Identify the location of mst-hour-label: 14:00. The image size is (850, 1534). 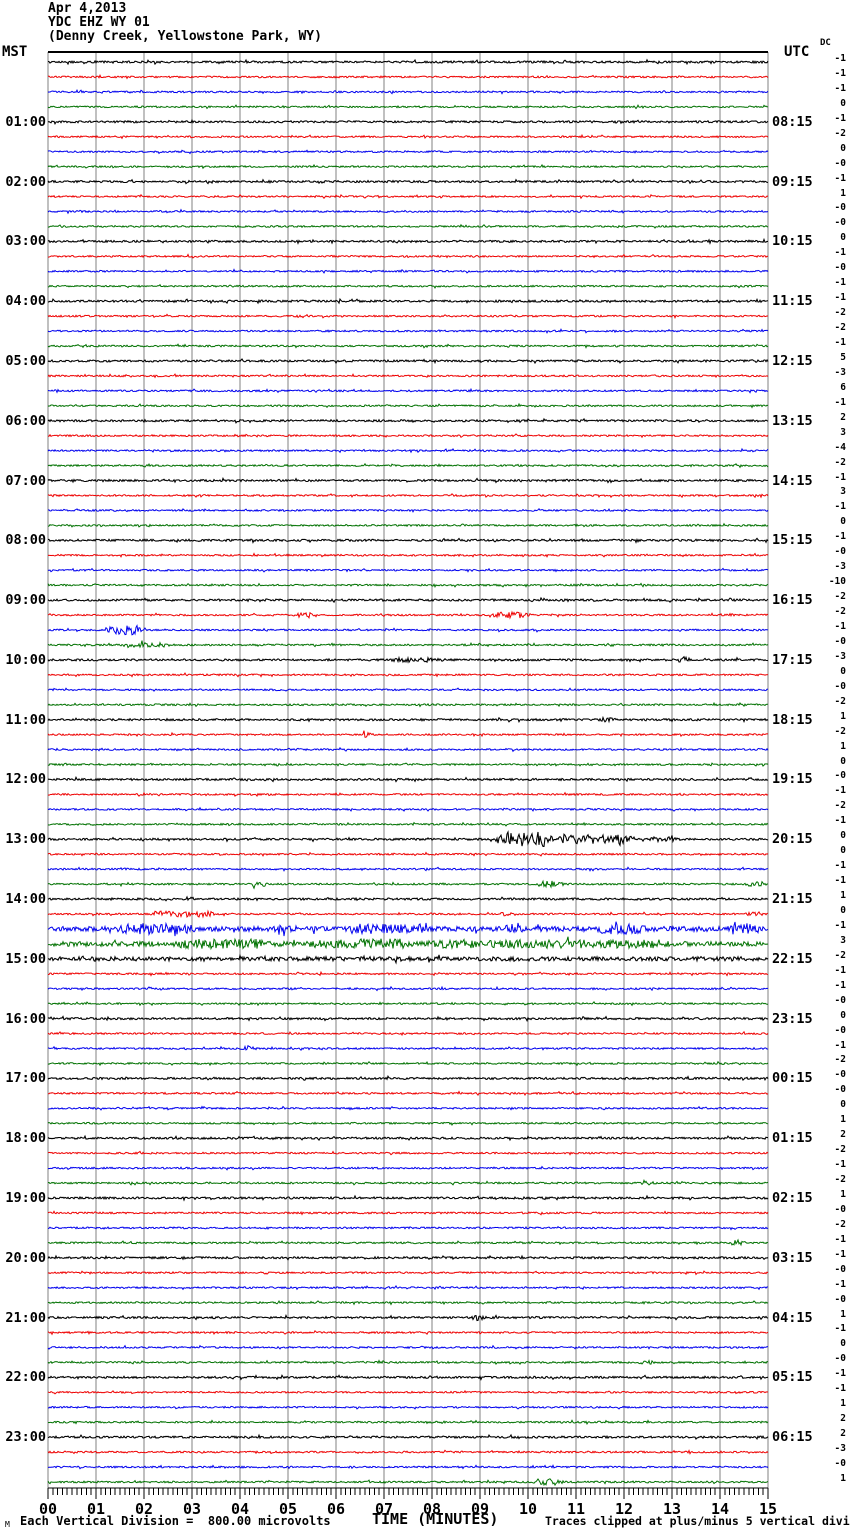
(25, 899).